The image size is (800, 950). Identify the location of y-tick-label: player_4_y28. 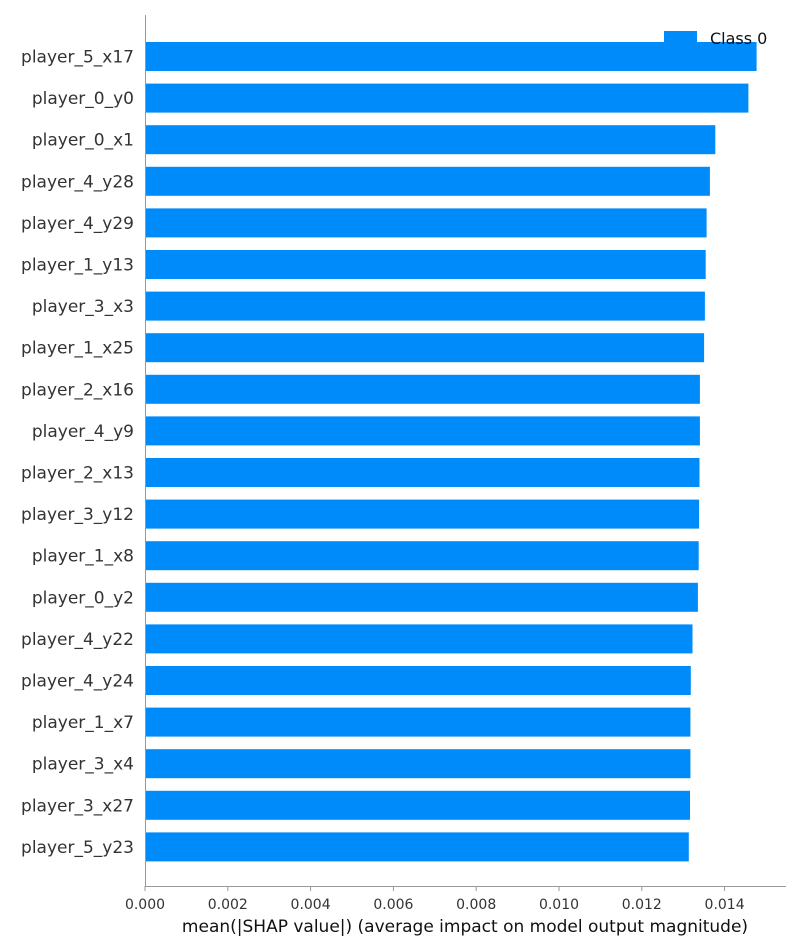
(77, 182).